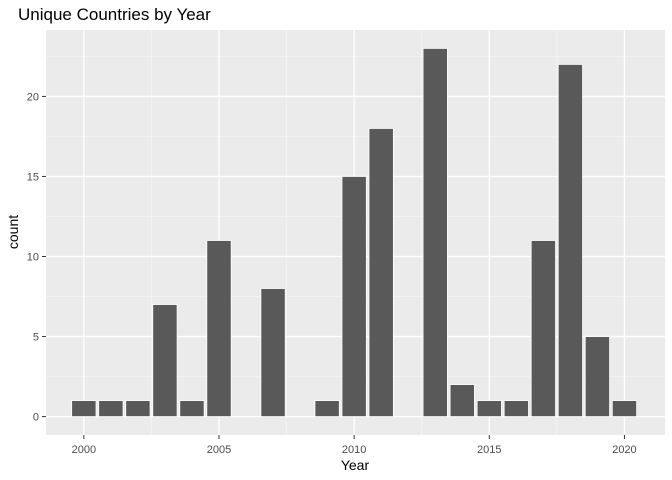  Describe the element at coordinates (624, 408) in the screenshot. I see `bar-2020` at that location.